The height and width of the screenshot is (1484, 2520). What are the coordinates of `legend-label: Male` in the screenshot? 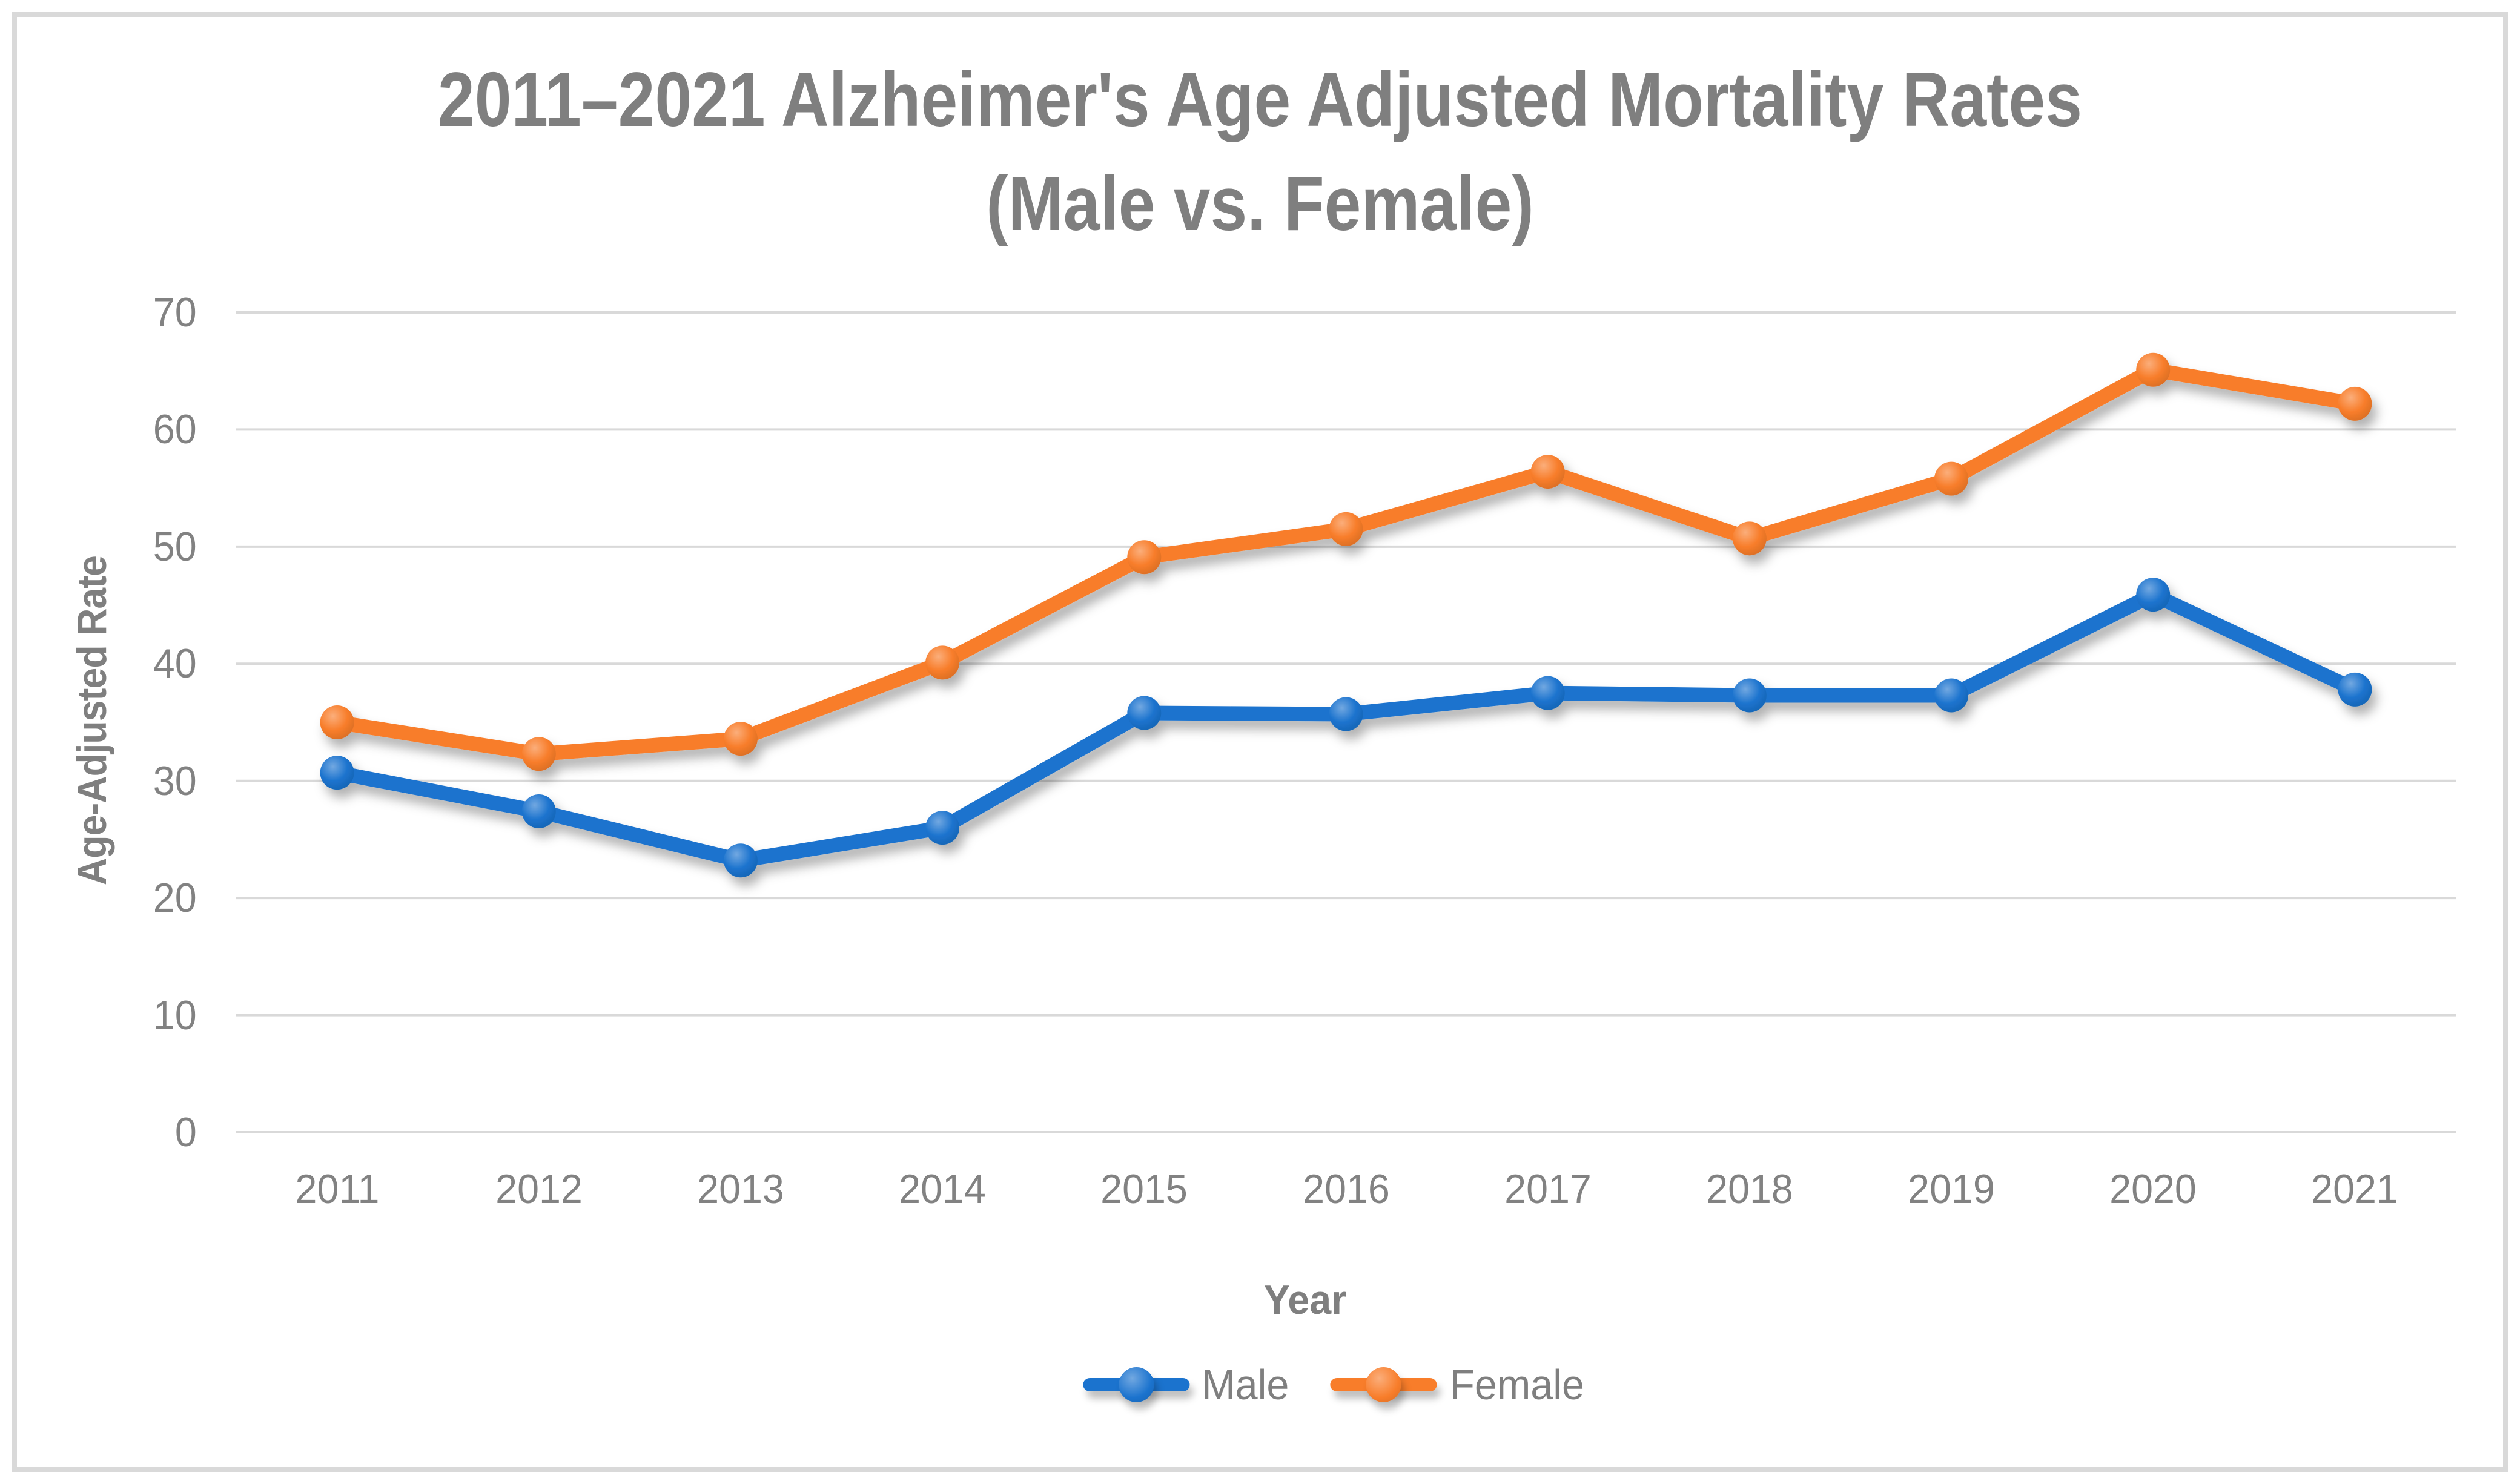 It's located at (1245, 1384).